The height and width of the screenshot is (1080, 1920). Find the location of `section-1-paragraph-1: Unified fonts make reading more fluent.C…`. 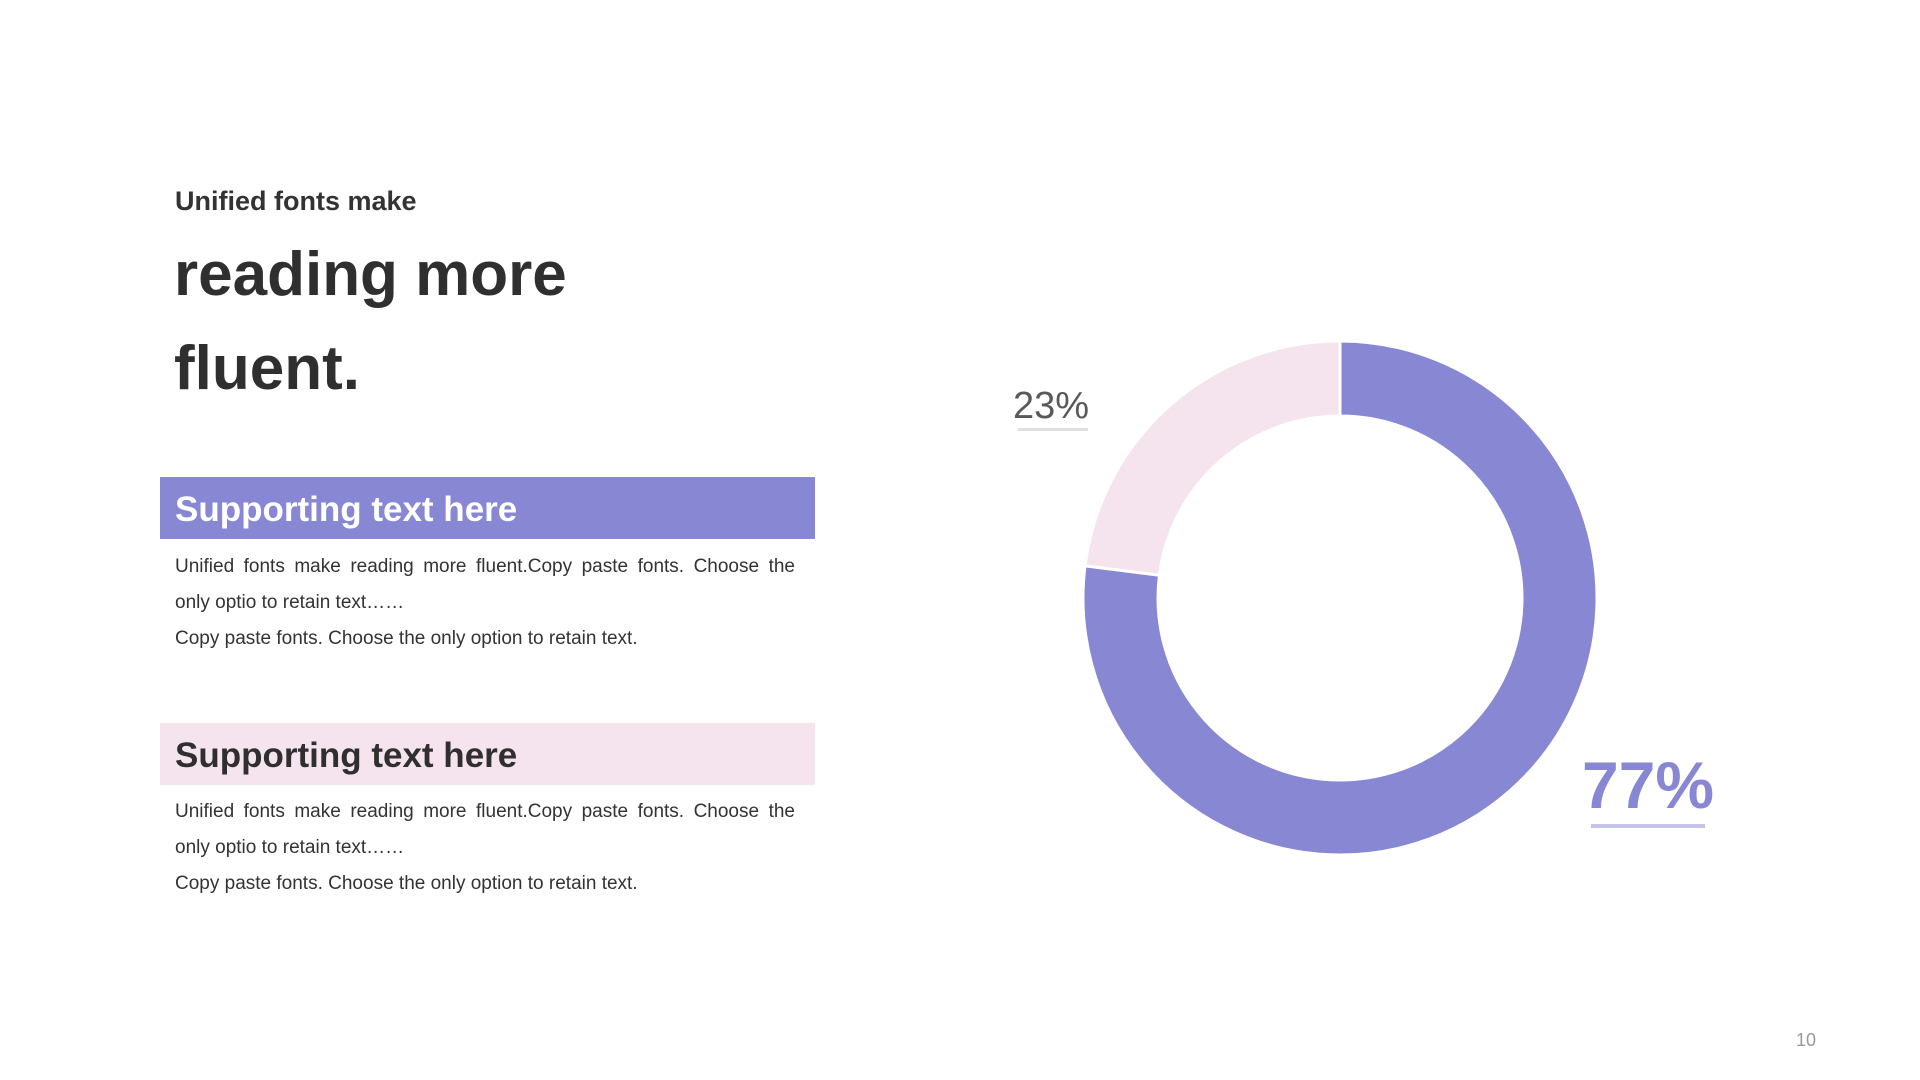

section-1-paragraph-1: Unified fonts make reading more fluent.C… is located at coordinates (485, 584).